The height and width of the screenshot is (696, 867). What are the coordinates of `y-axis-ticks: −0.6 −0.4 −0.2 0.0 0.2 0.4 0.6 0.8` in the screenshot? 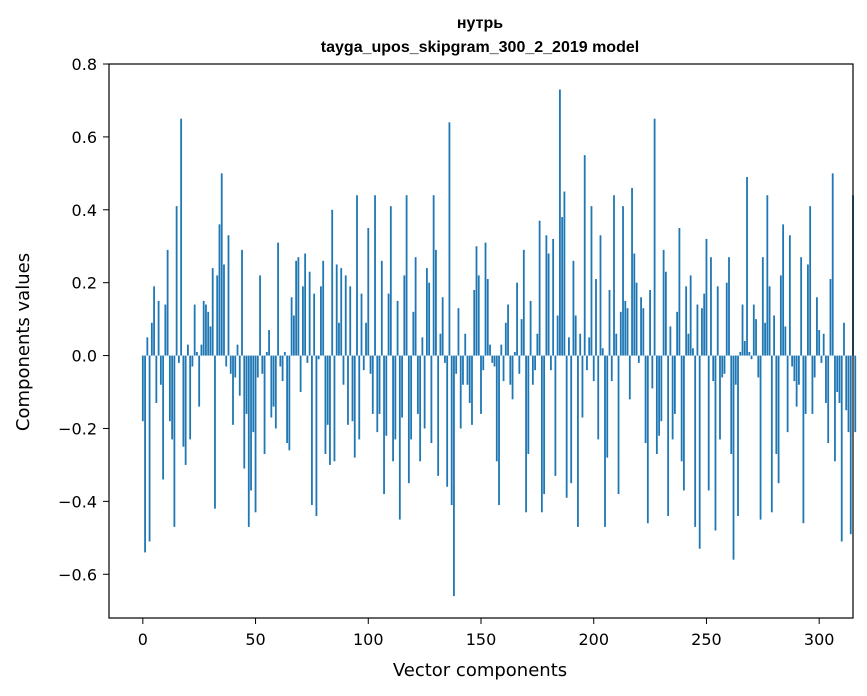 It's located at (83, 319).